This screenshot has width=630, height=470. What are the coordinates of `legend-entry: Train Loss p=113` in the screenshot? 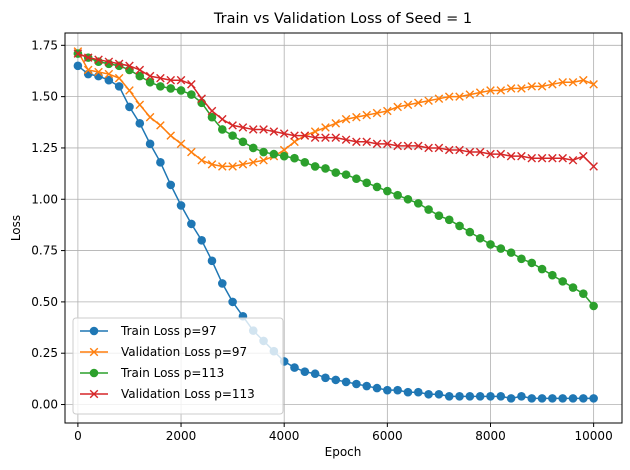 It's located at (152, 373).